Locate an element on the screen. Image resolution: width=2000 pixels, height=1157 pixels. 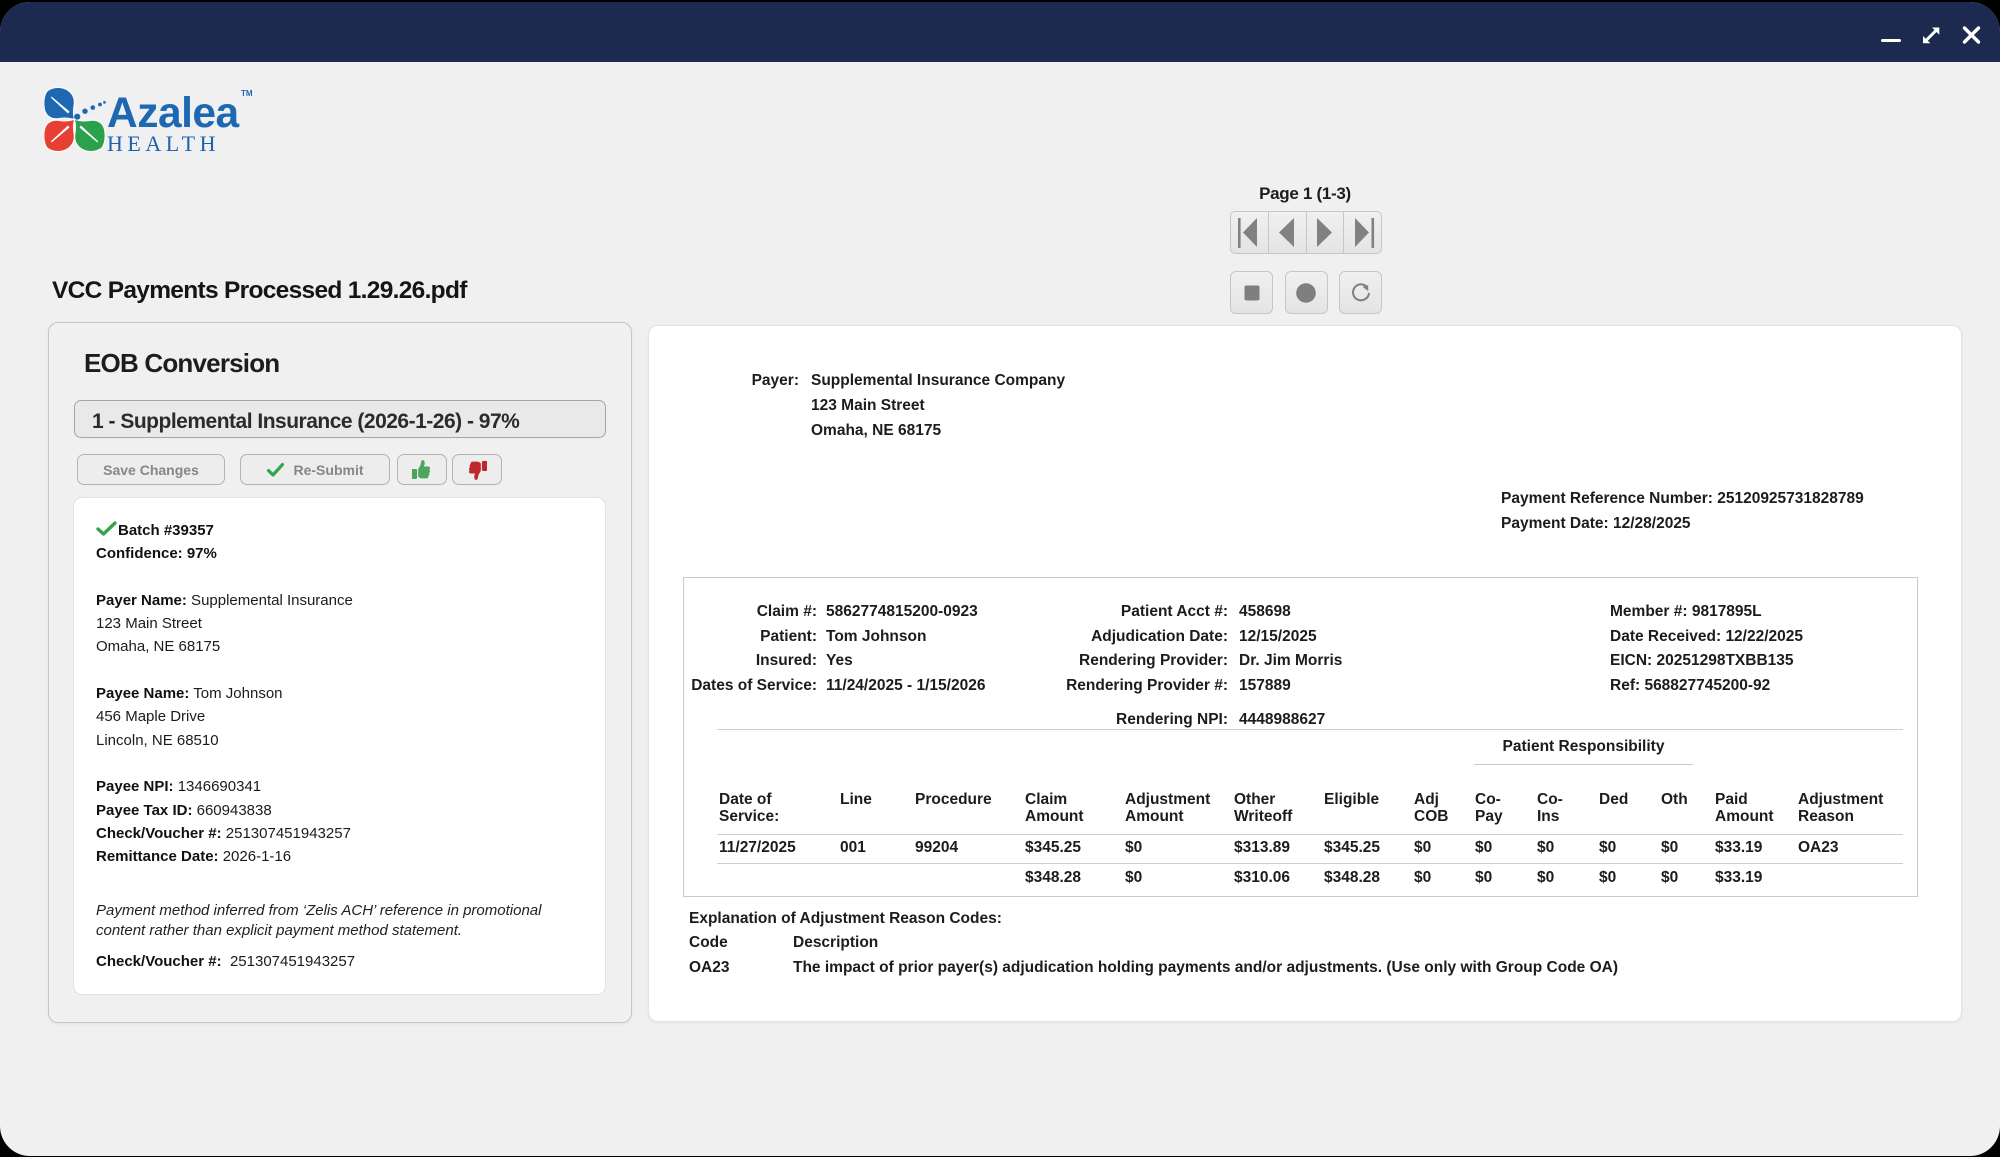
svg-text: HEALTH is located at coordinates (163, 143).